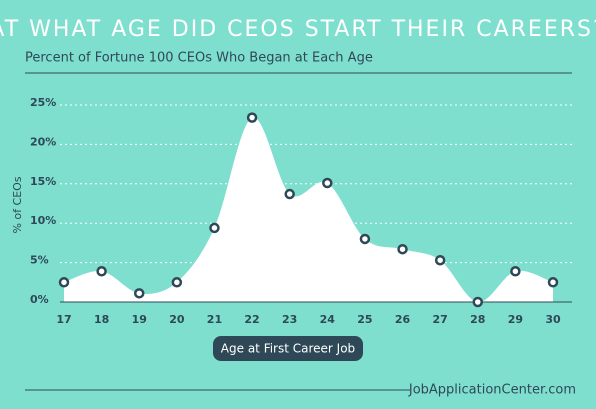 This screenshot has width=596, height=409. I want to click on x-tick-label: 20, so click(177, 319).